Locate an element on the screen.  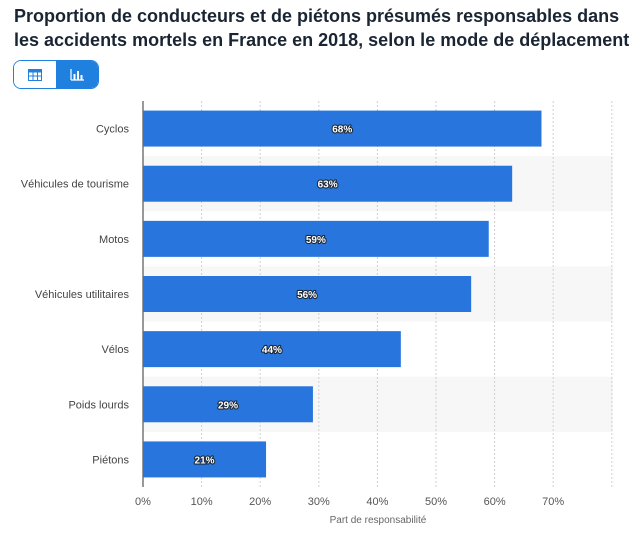
x-tick-label: 10% is located at coordinates (202, 502).